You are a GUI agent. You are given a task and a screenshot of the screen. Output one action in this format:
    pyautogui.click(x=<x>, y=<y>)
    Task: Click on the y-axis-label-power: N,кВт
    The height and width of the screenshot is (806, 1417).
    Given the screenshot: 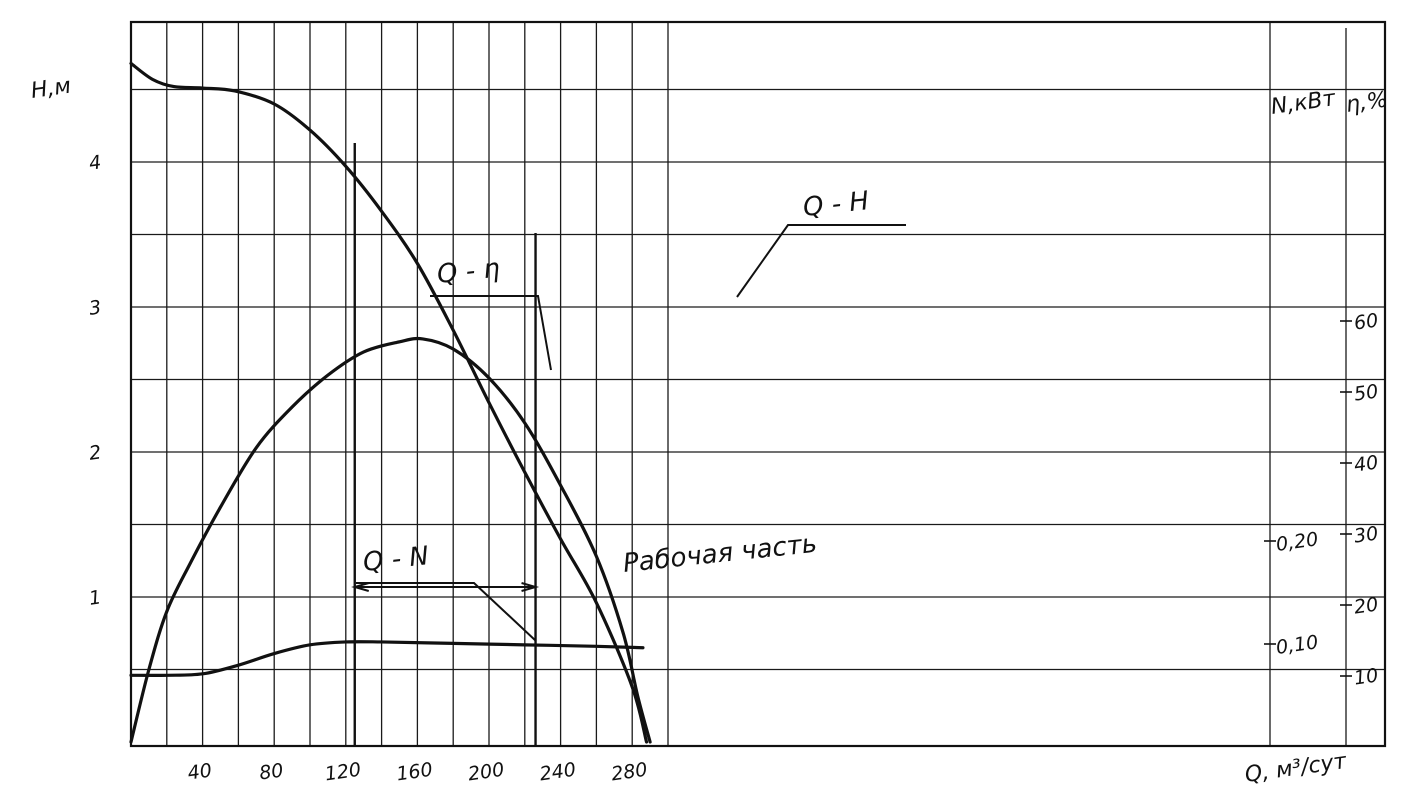 What is the action you would take?
    pyautogui.click(x=1303, y=103)
    